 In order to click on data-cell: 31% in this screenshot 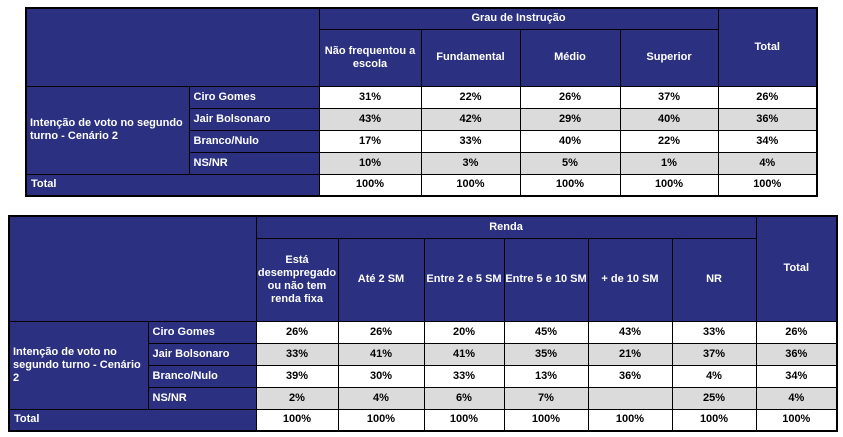, I will do `click(370, 97)`.